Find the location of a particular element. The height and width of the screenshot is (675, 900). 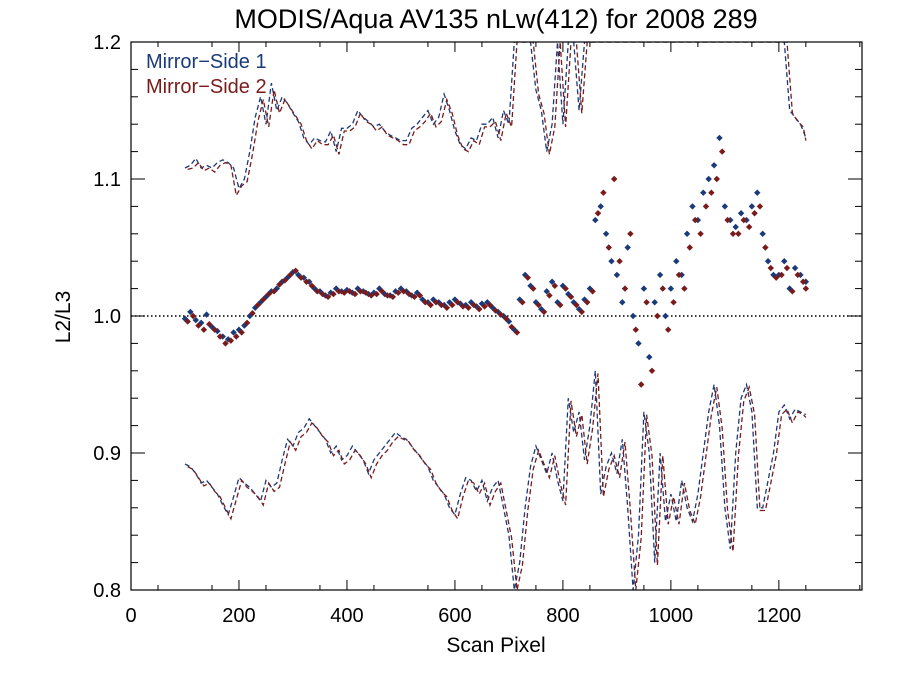

x-tick-label: 0 is located at coordinates (130, 616).